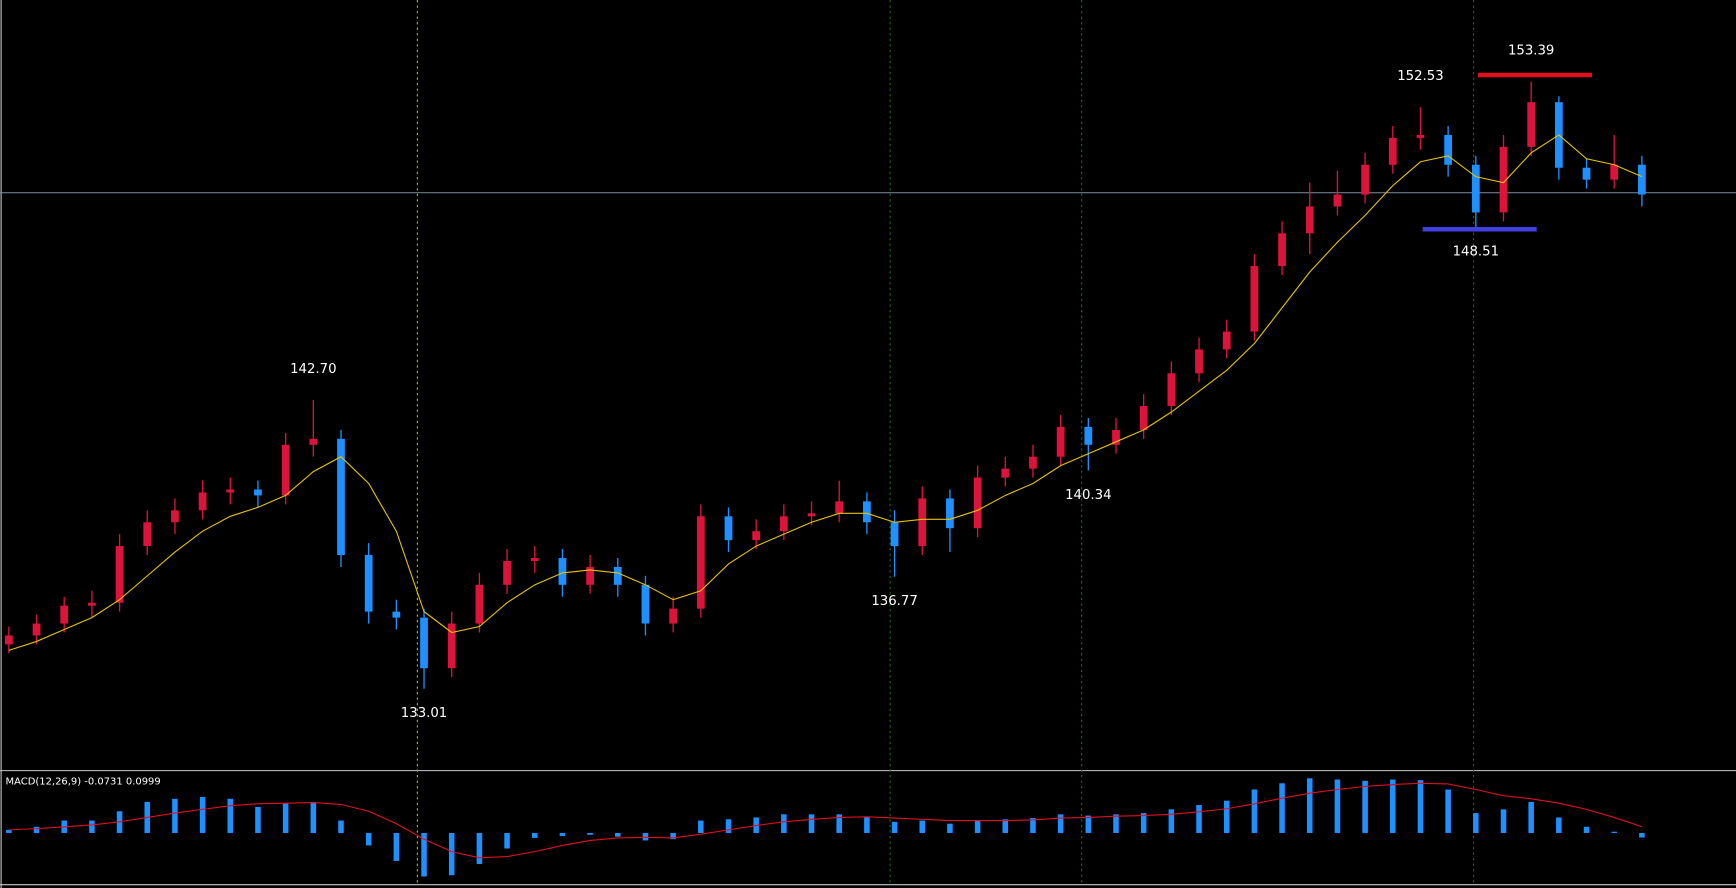 Image resolution: width=1736 pixels, height=888 pixels. I want to click on macd-signal, so click(825, 820).